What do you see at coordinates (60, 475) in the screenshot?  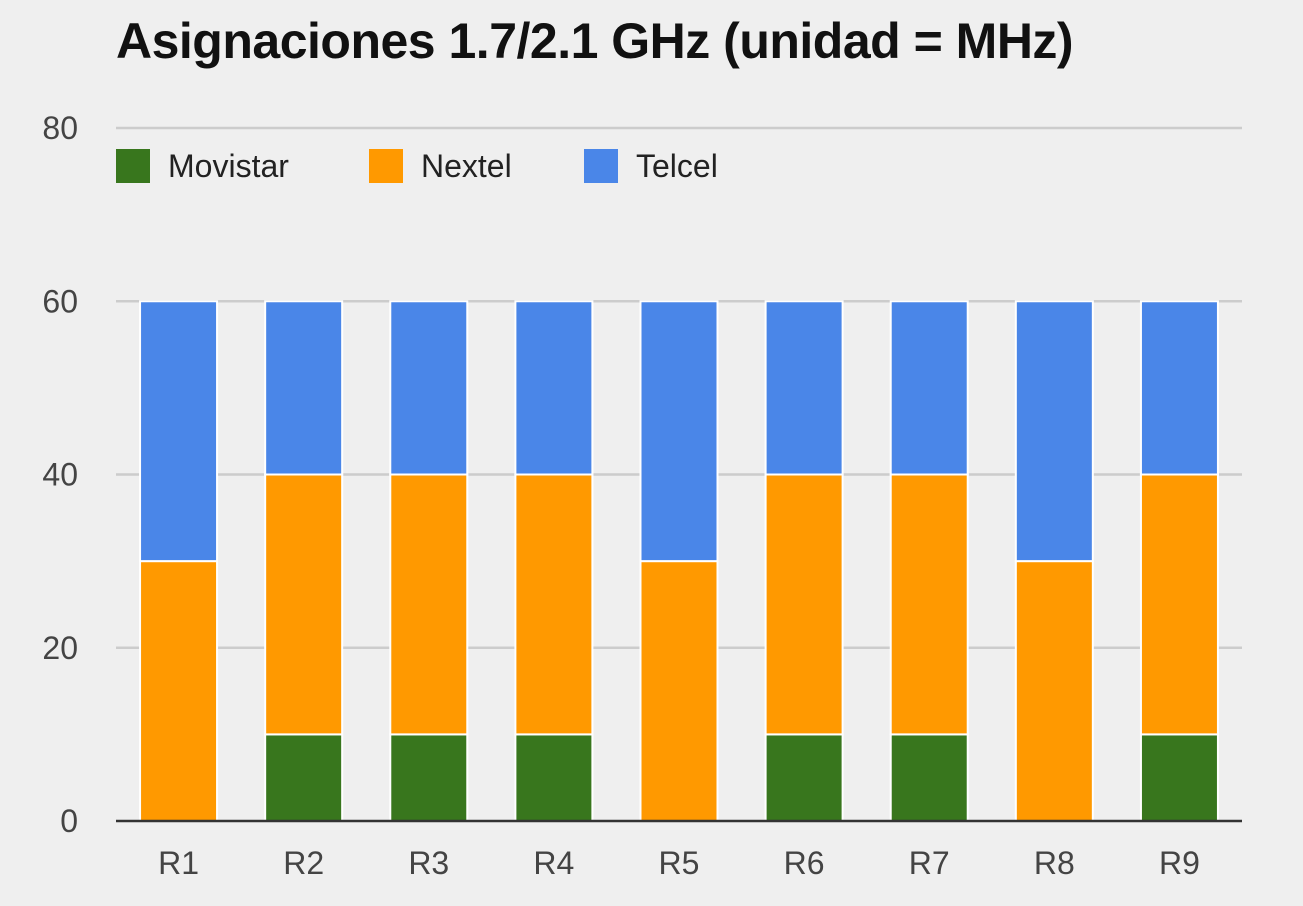 I see `y-tick-label: 40` at bounding box center [60, 475].